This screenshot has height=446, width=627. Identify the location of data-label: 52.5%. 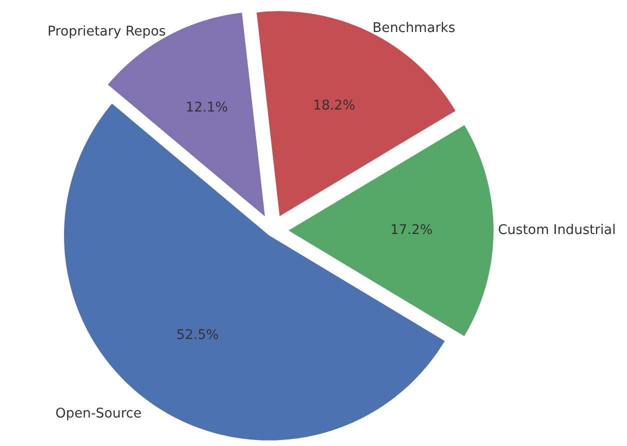
(197, 336).